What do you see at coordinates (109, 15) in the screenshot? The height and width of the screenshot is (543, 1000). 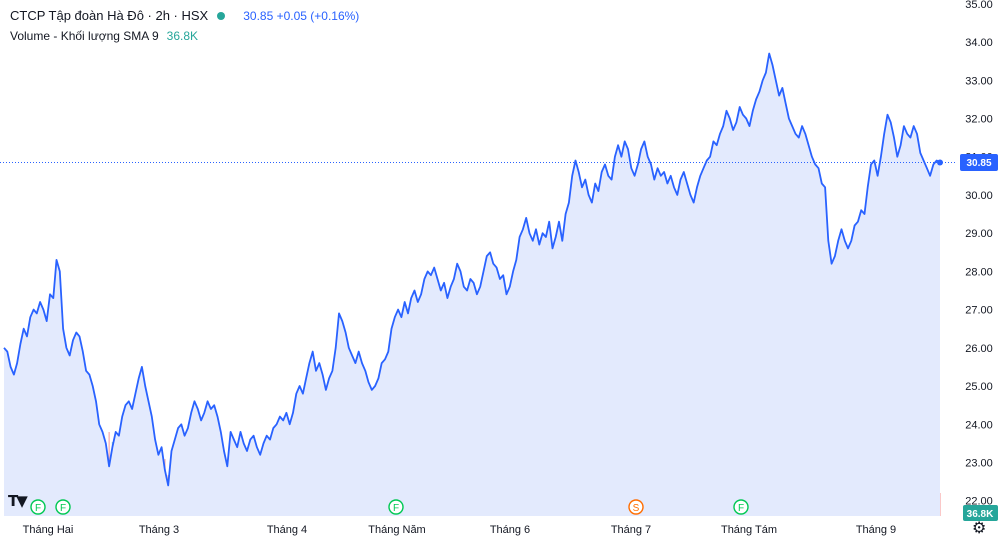 I see `symbol-title: CTCP Tập đoàn Hà Đô · 2h · HSX` at bounding box center [109, 15].